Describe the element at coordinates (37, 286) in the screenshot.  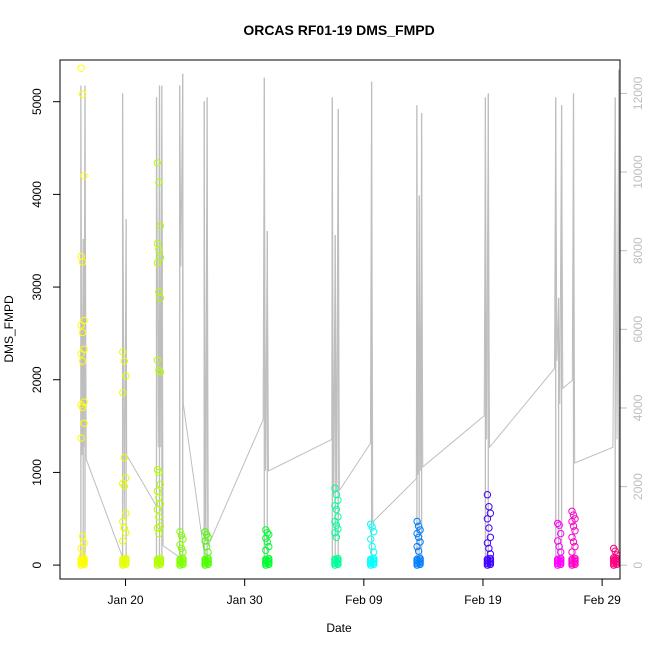
I see `y-left-tick-label: 3000` at that location.